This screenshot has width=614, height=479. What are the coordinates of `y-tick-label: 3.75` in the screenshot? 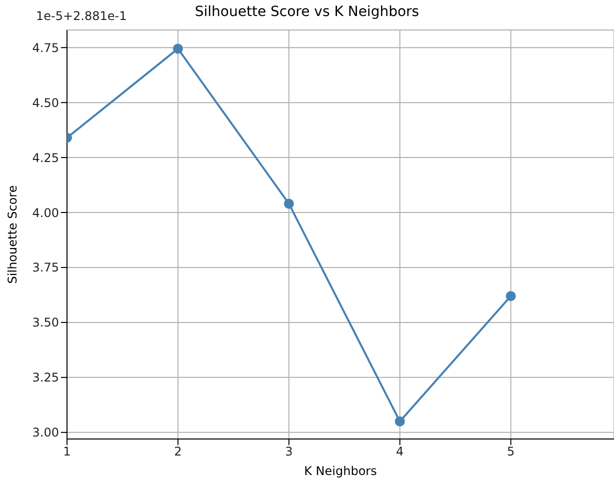 It's located at (45, 267).